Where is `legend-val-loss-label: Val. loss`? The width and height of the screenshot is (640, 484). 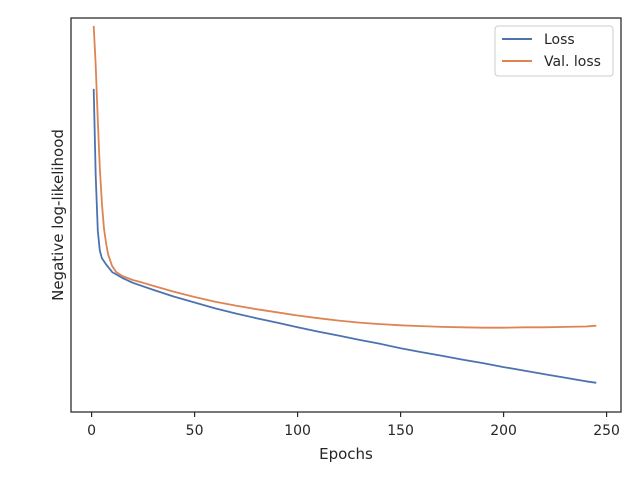 legend-val-loss-label: Val. loss is located at coordinates (572, 62).